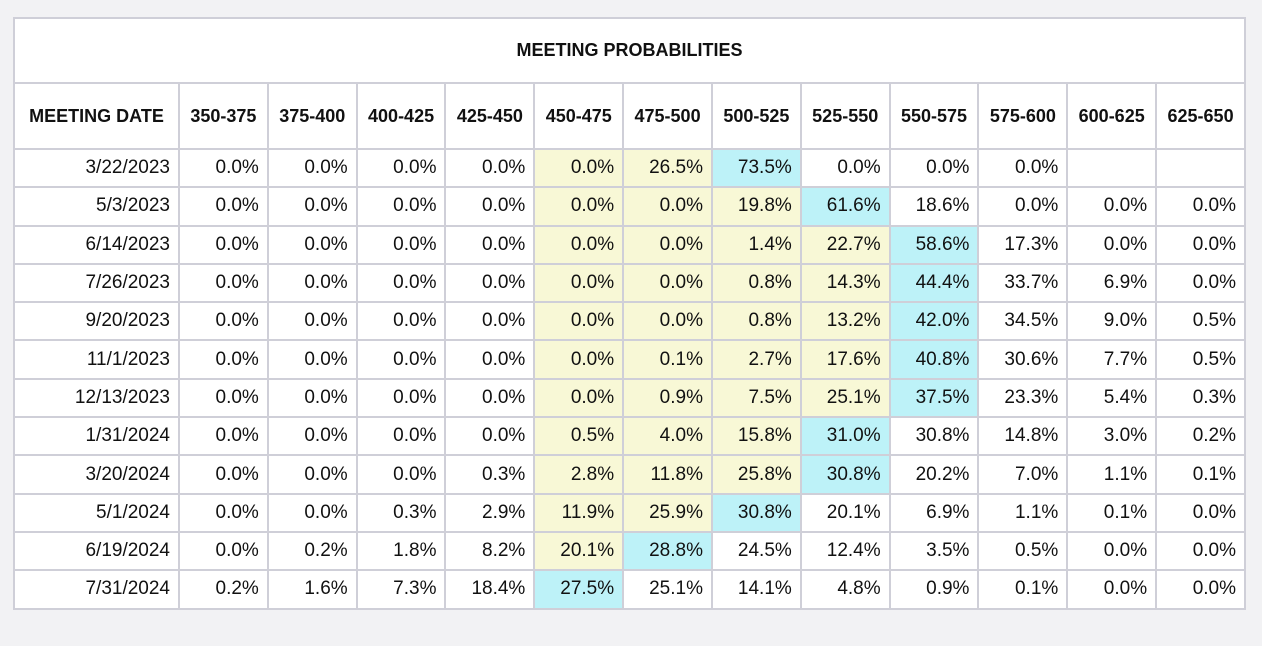 This screenshot has height=646, width=1262. Describe the element at coordinates (1023, 398) in the screenshot. I see `probability-cell: 23.3%` at that location.